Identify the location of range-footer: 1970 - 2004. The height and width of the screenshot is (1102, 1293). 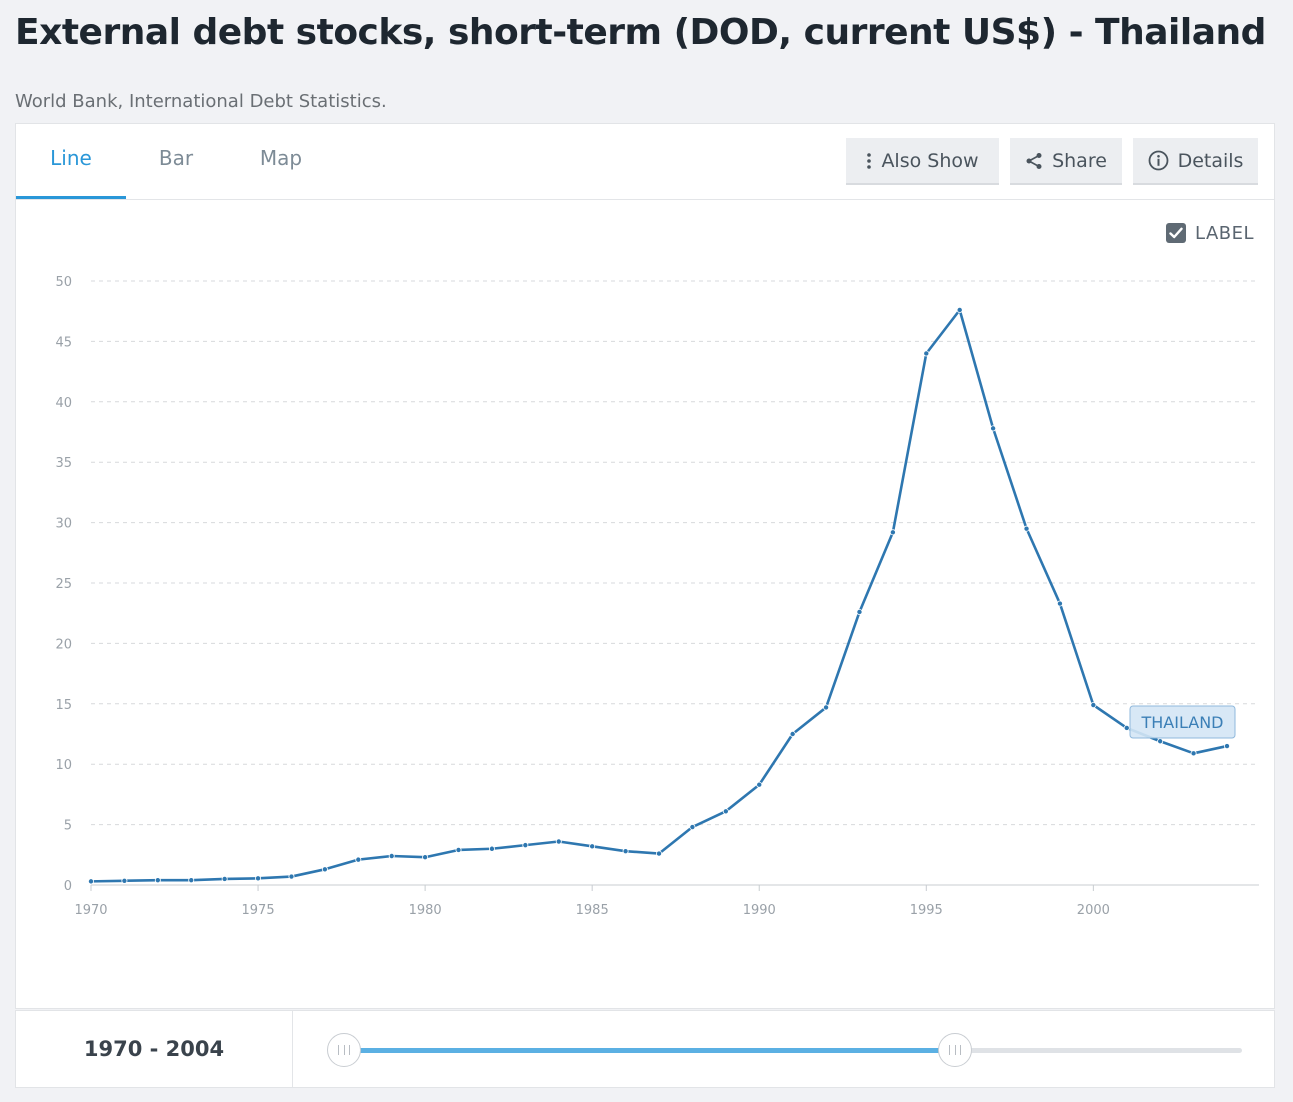
(645, 1049).